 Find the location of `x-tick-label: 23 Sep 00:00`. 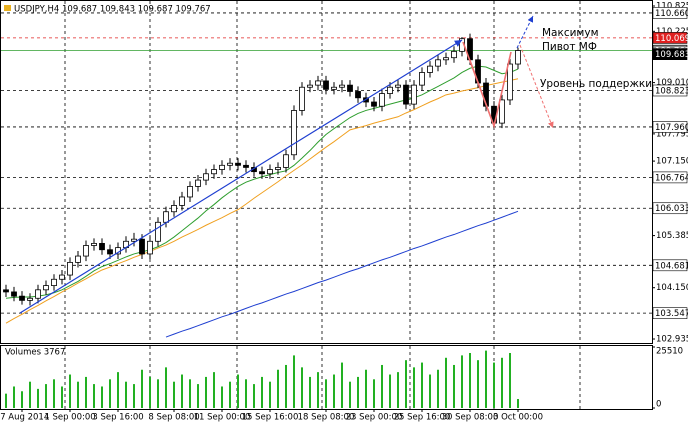

x-tick-label: 23 Sep 00:00 is located at coordinates (374, 418).